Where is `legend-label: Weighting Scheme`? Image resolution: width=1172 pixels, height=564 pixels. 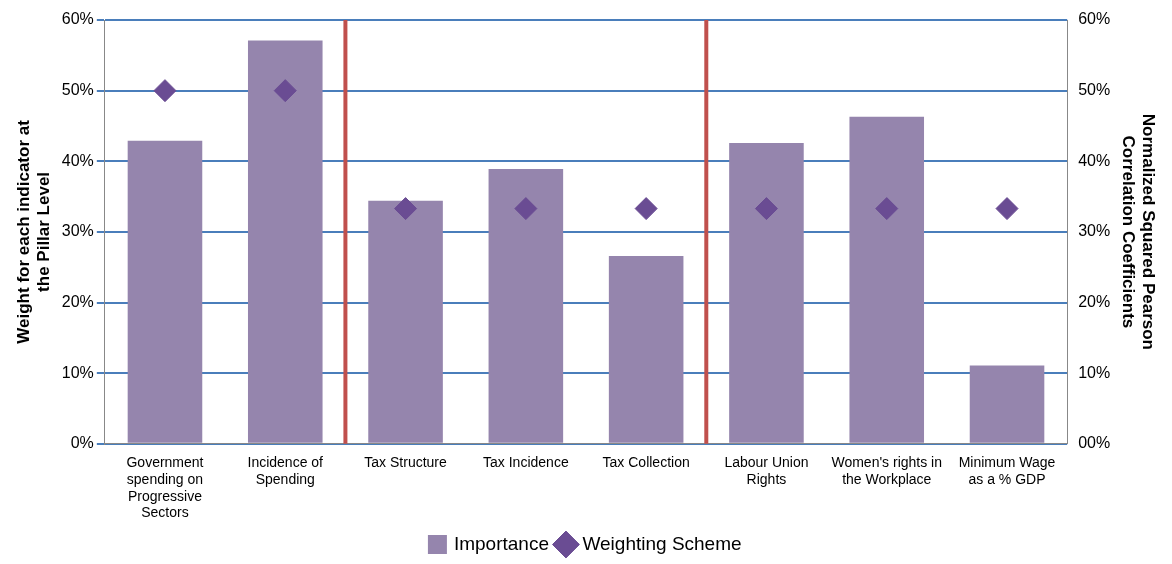 legend-label: Weighting Scheme is located at coordinates (662, 543).